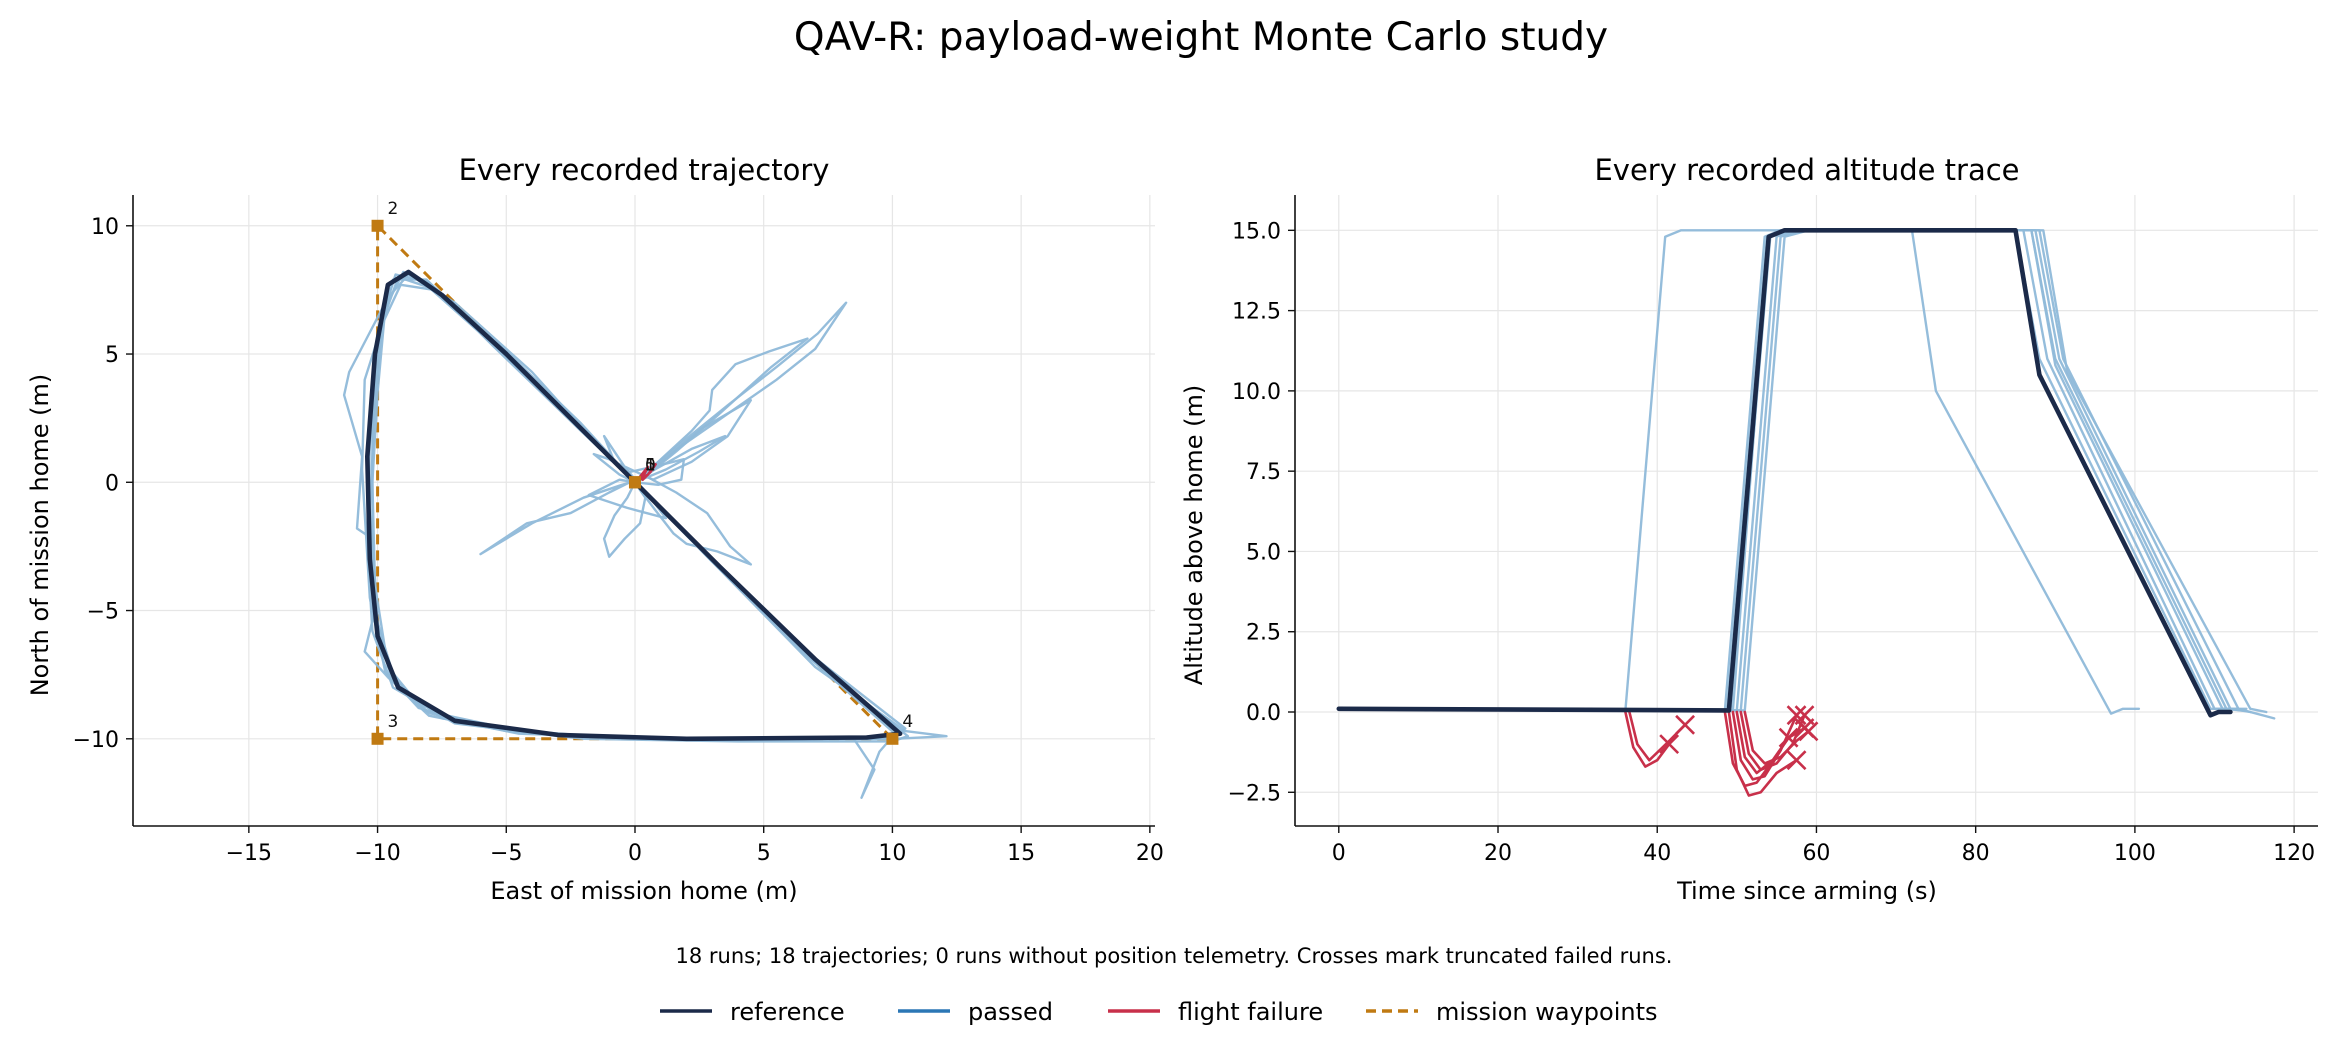 The width and height of the screenshot is (2340, 1044). I want to click on legend-item: reference, so click(752, 1012).